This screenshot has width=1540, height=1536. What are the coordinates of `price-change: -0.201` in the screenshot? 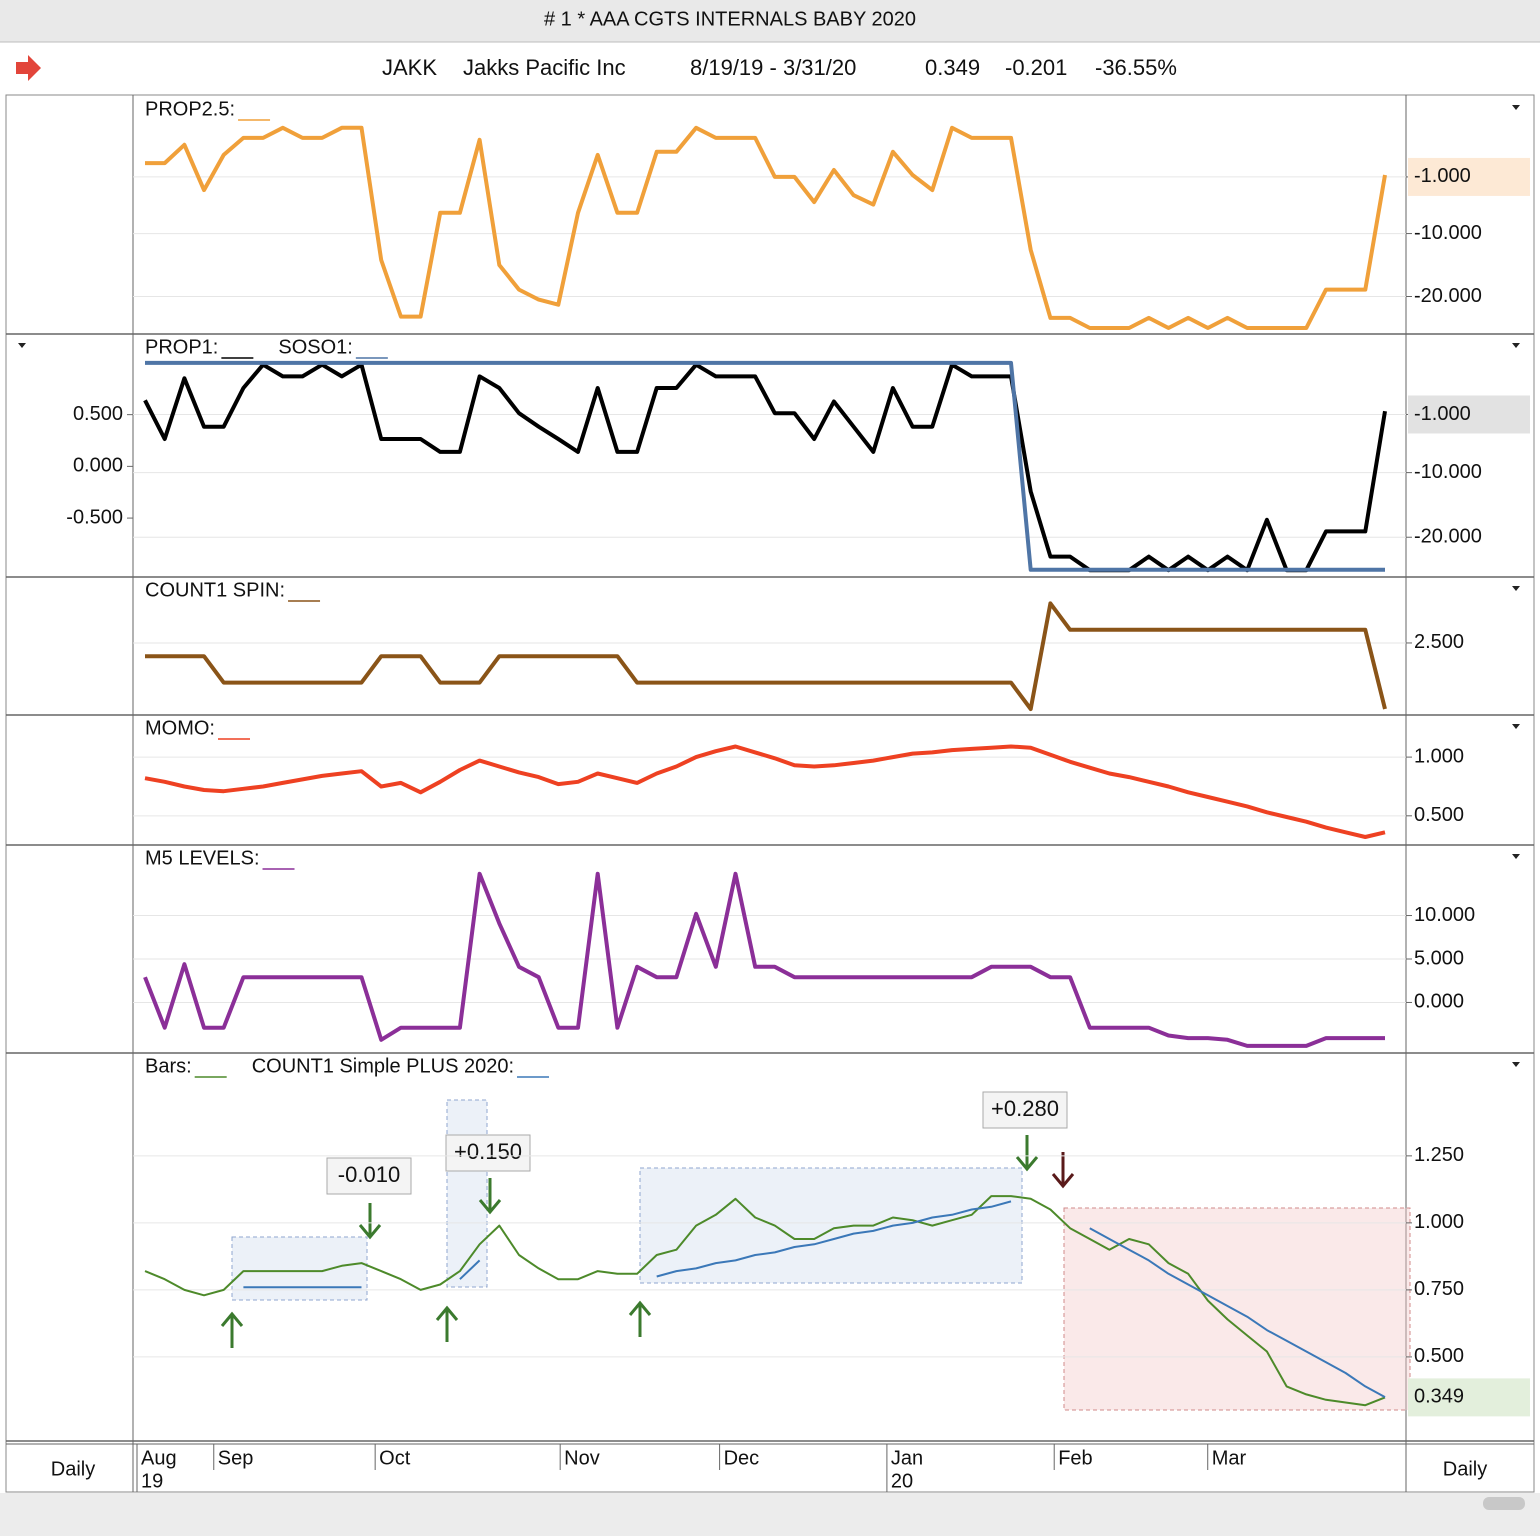 It's located at (1036, 67).